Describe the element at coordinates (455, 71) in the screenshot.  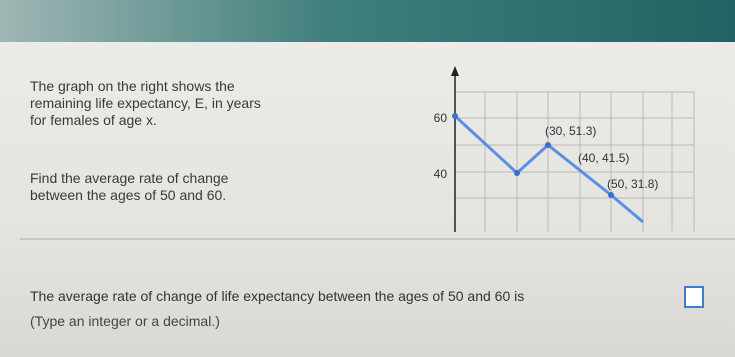
I see `y-axis-arrow` at that location.